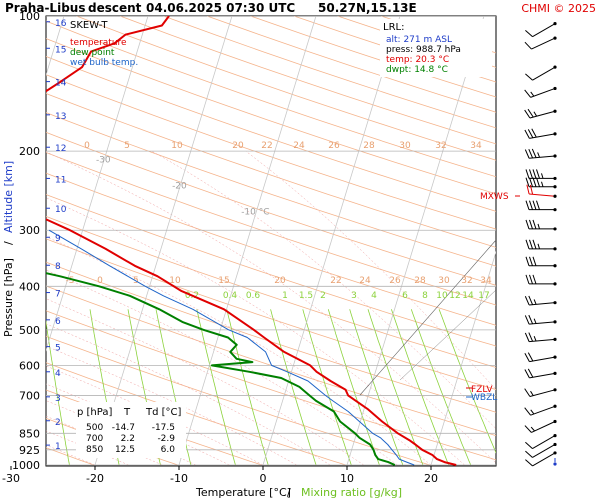 This screenshot has width=600, height=500. I want to click on marker-fzlv: FZLV, so click(482, 390).